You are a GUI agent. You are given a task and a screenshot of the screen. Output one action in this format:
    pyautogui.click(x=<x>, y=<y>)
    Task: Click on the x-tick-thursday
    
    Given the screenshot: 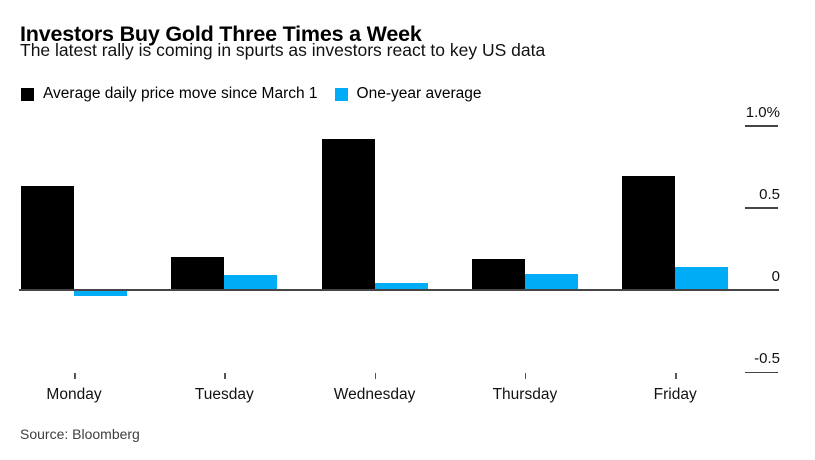 What is the action you would take?
    pyautogui.click(x=525, y=376)
    